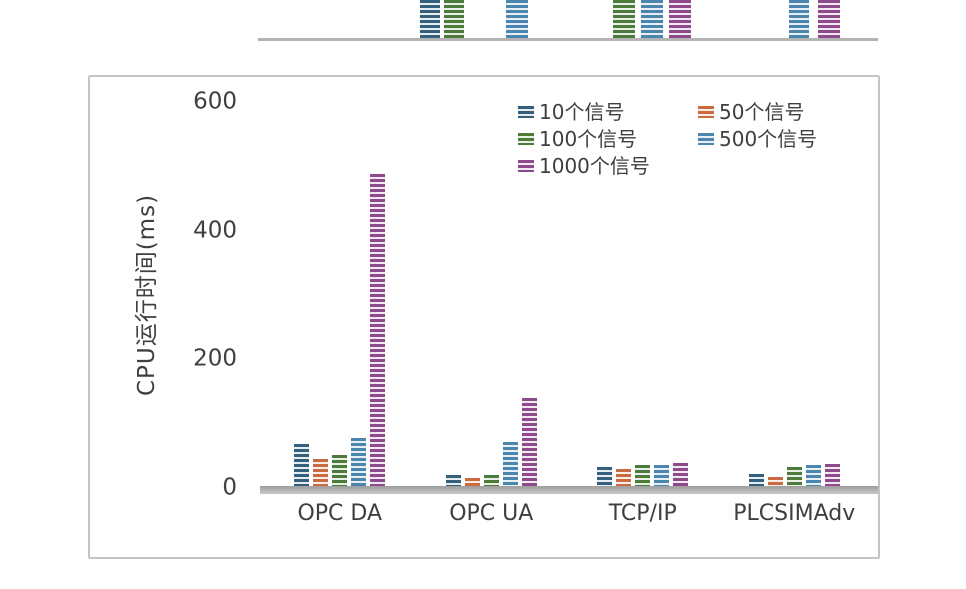 The image size is (966, 589). I want to click on bar-group-OPC UA, so click(491, 295).